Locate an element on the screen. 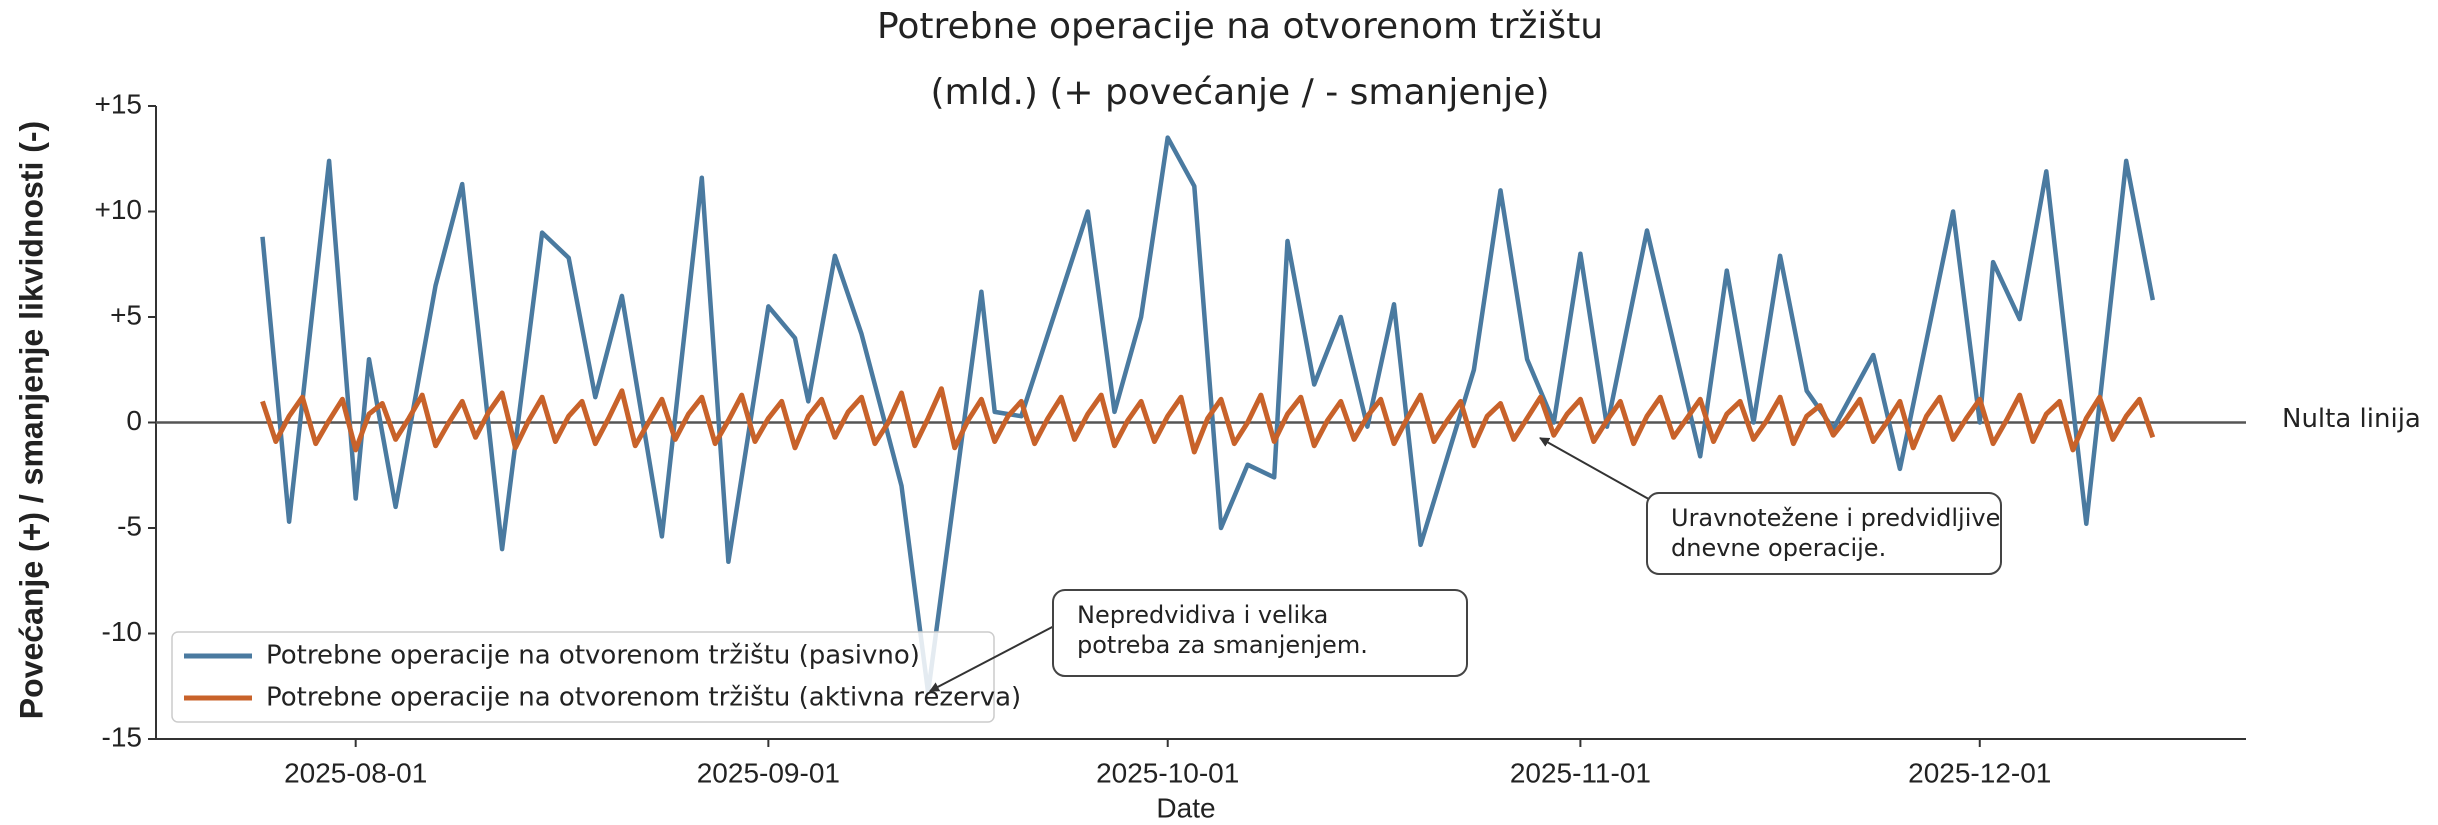  x-tick-label: 2025-09-01 is located at coordinates (768, 772).